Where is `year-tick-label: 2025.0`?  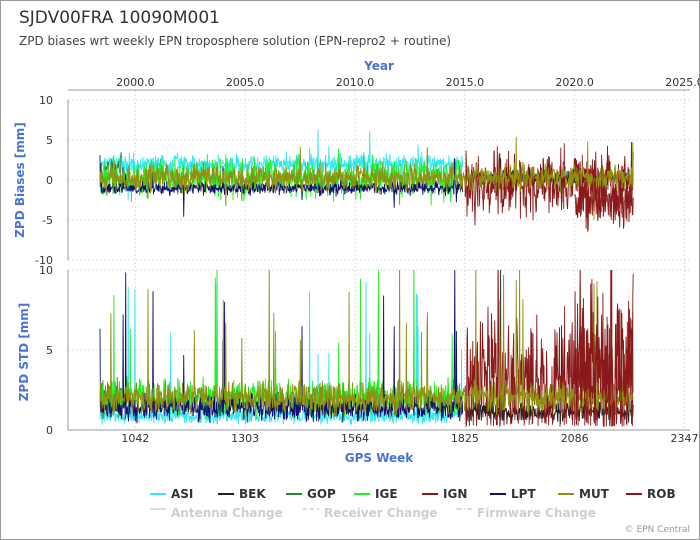
year-tick-label: 2025.0 is located at coordinates (682, 82).